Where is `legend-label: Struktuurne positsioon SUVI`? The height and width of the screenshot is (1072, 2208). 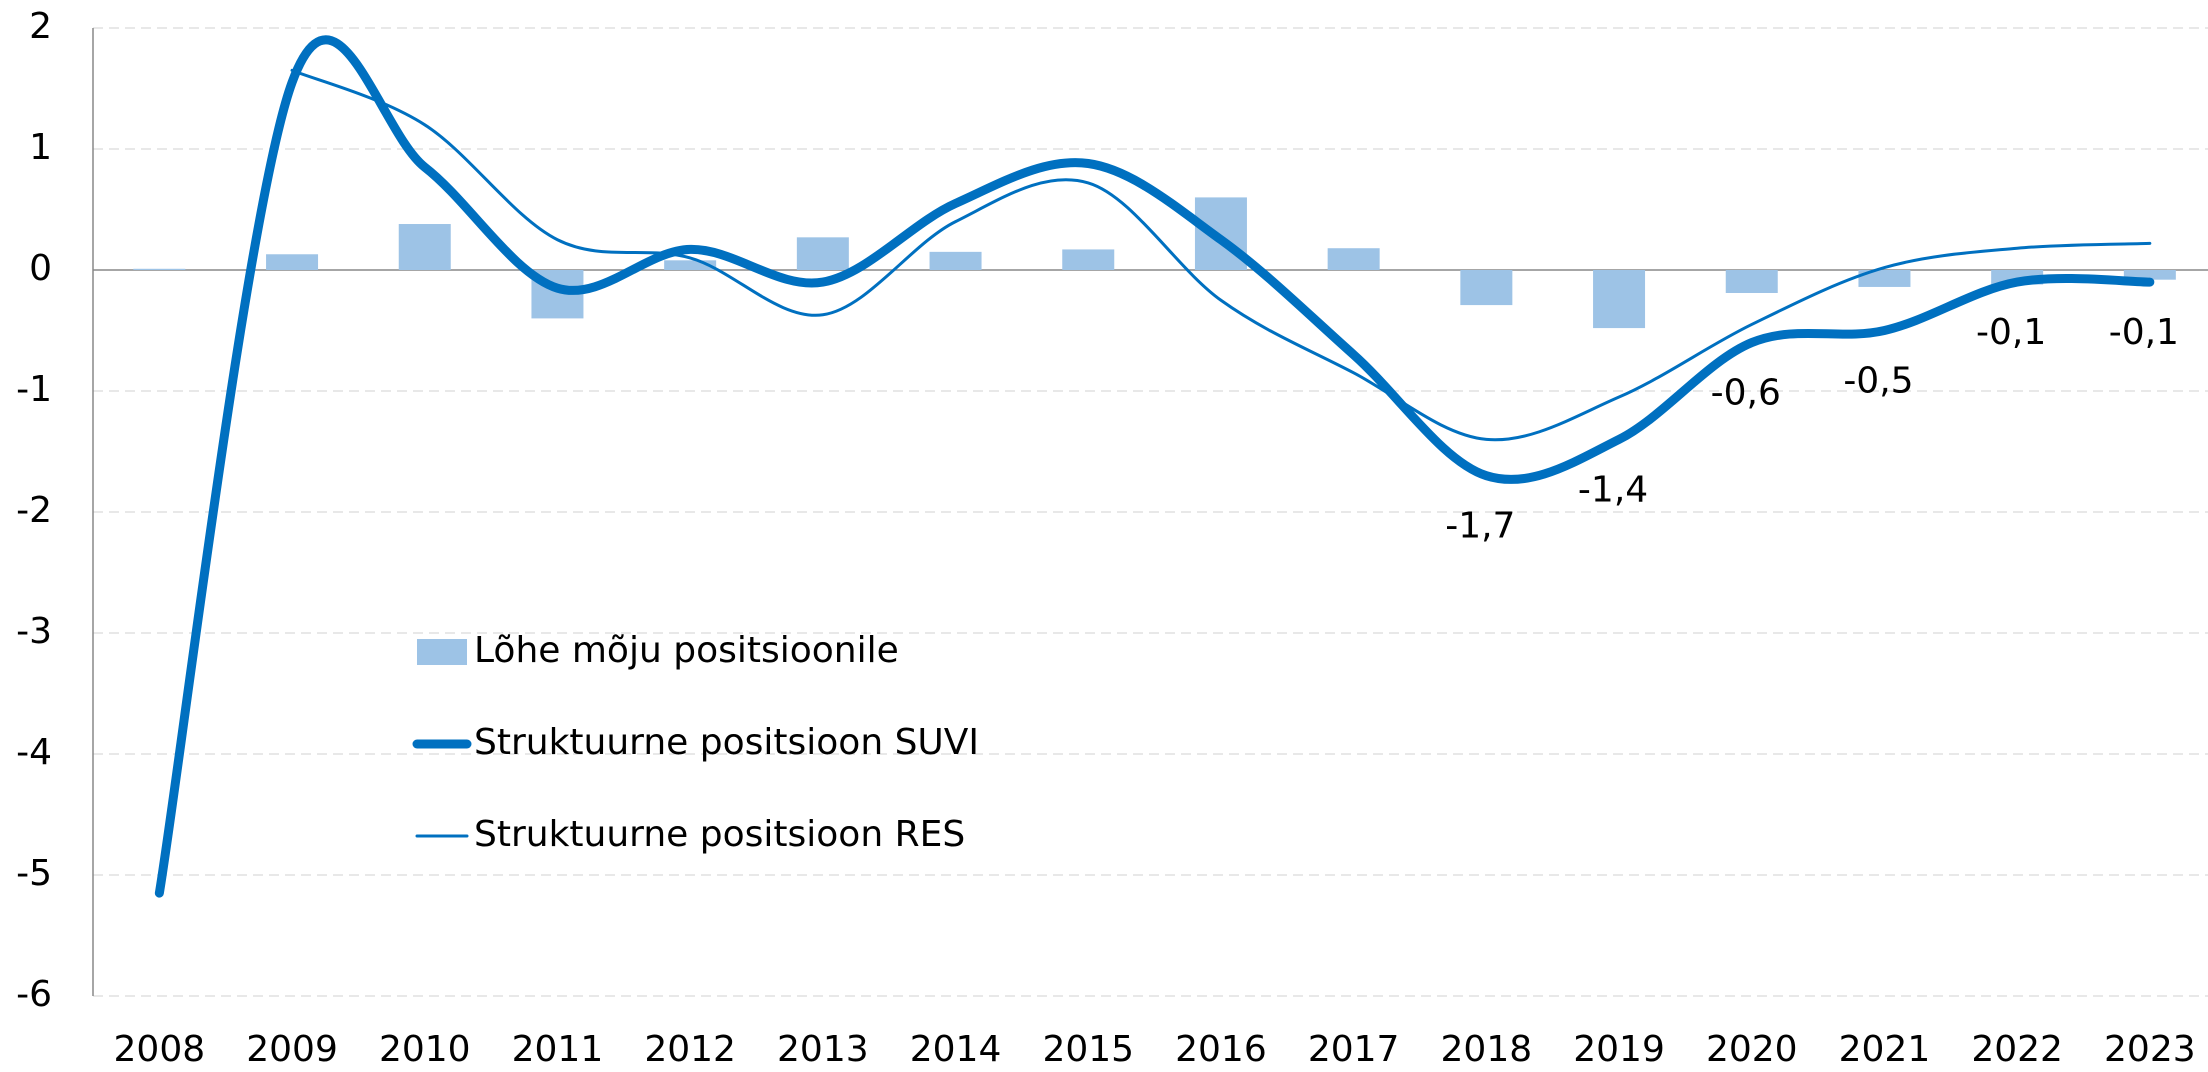
legend-label: Struktuurne positsioon SUVI is located at coordinates (726, 742).